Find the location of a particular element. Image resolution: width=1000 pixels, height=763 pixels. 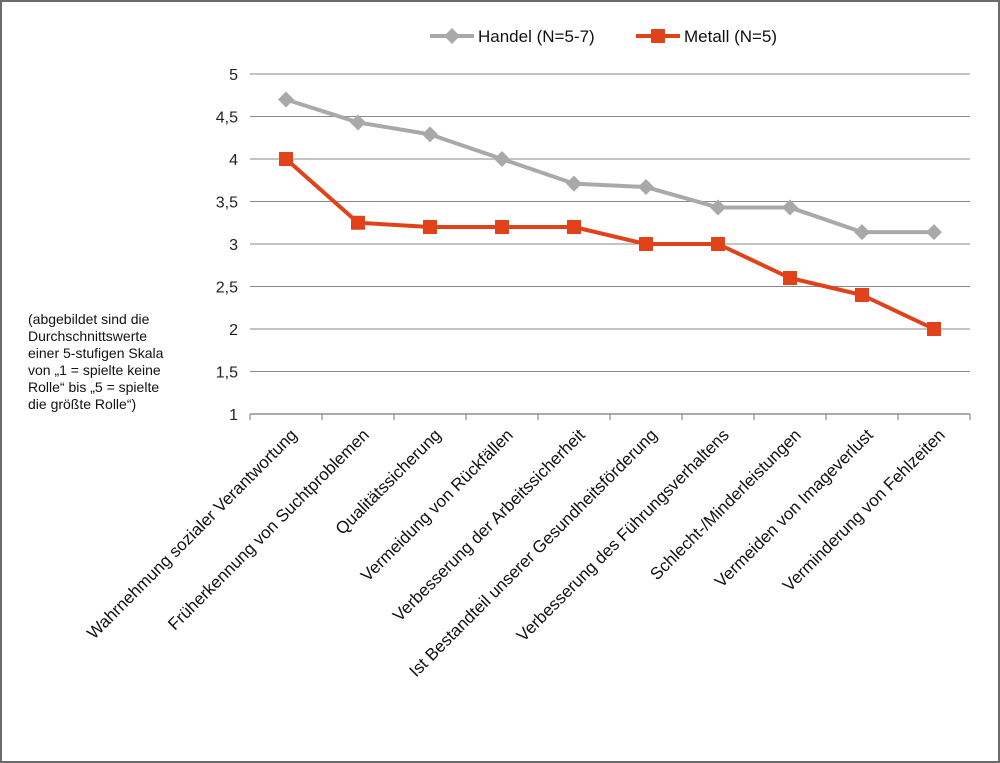

note-line: die größte Rolle“) is located at coordinates (82, 404).